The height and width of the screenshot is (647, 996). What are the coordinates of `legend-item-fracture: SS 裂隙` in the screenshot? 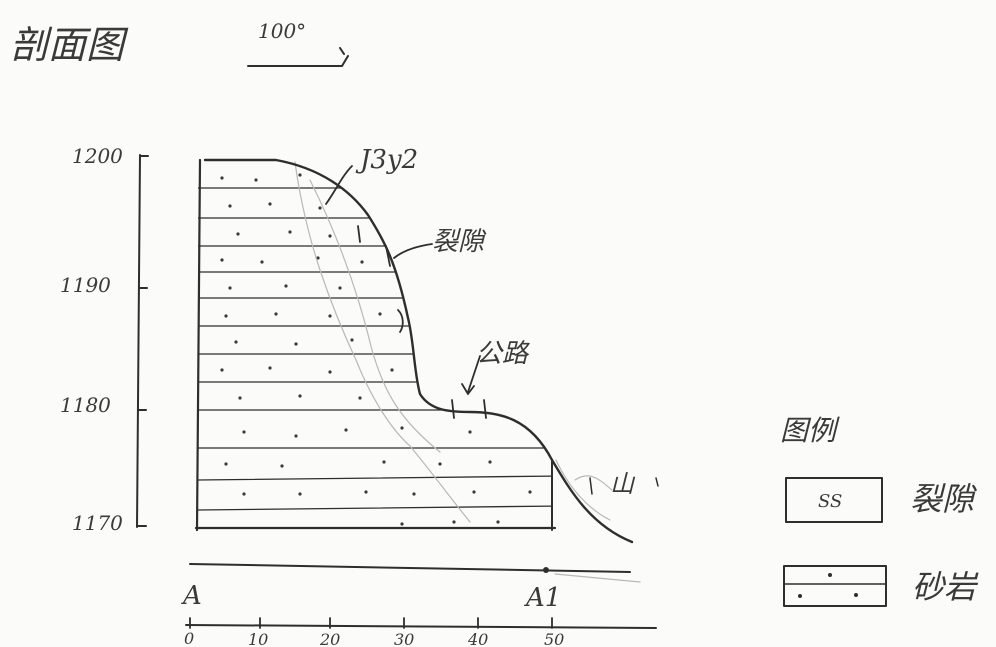 It's located at (881, 500).